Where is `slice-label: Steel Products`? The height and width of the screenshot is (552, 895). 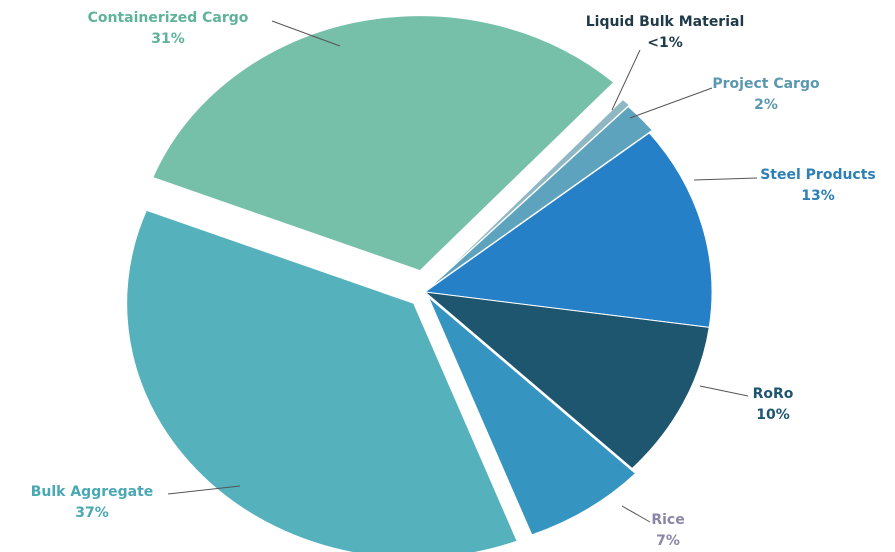 slice-label: Steel Products is located at coordinates (818, 175).